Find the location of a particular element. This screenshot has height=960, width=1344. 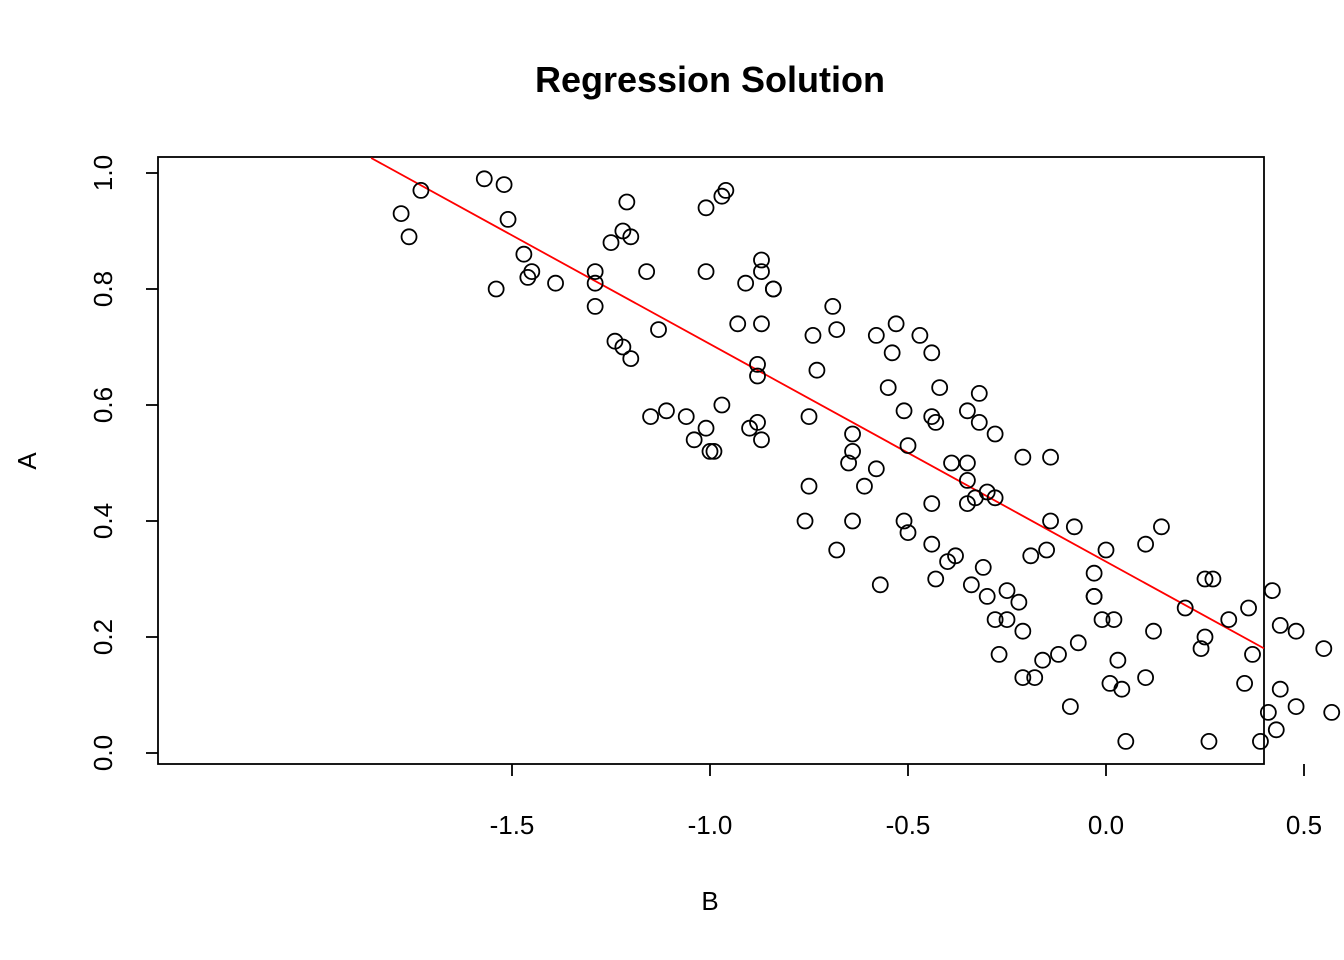

x-axis: -1.5 -1.0 -0.5 0.0 0.5 is located at coordinates (906, 802).